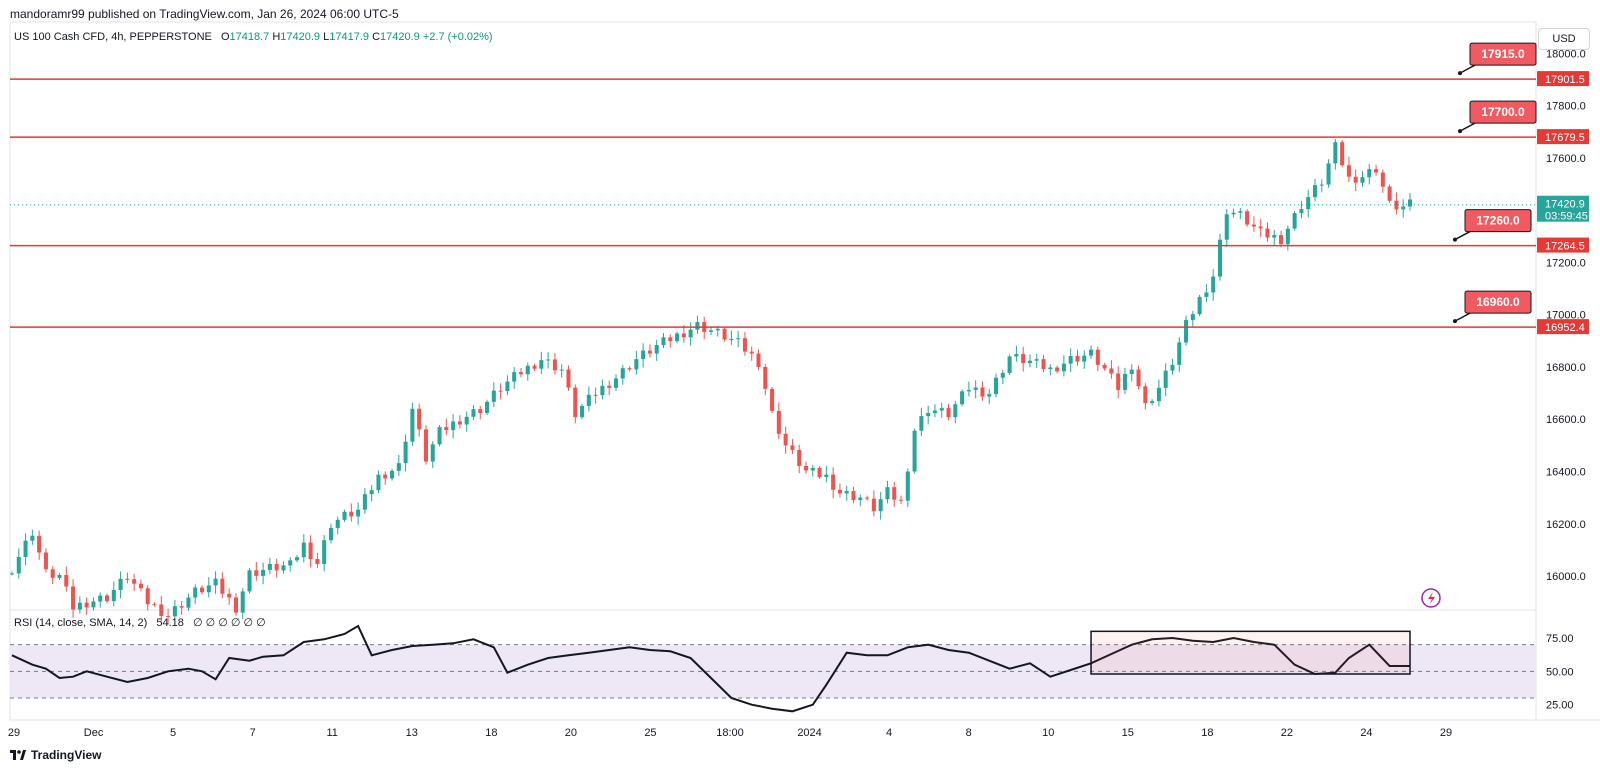 The width and height of the screenshot is (1600, 770). What do you see at coordinates (376, 37) in the screenshot?
I see `close-label: C` at bounding box center [376, 37].